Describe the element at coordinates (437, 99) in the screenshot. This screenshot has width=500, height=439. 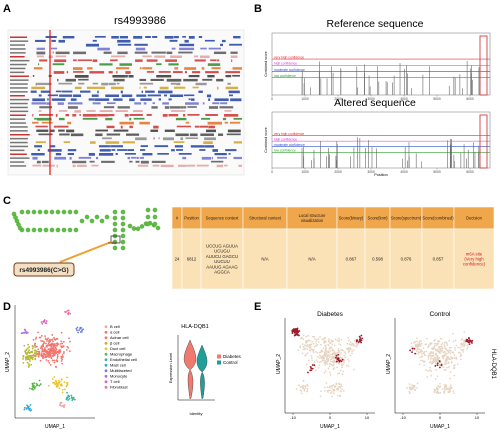
I see `x-tick-label: 5000` at that location.